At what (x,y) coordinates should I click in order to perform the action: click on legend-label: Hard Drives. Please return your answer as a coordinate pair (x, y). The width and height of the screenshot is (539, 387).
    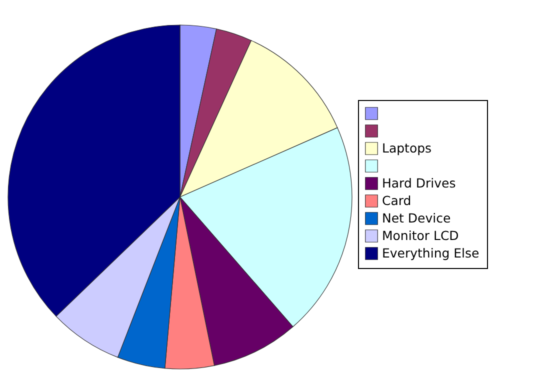
    Looking at the image, I should click on (419, 183).